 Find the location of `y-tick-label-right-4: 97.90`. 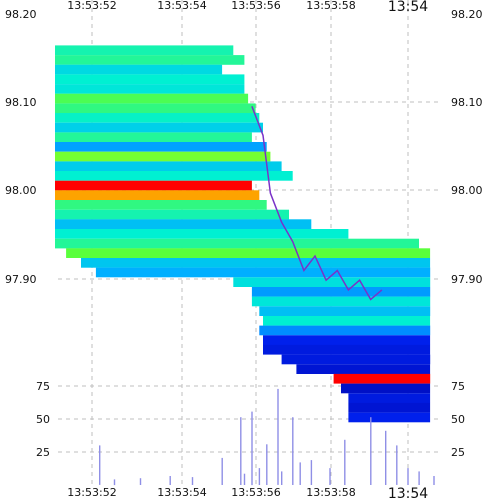

y-tick-label-right-4: 97.90 is located at coordinates (467, 279).